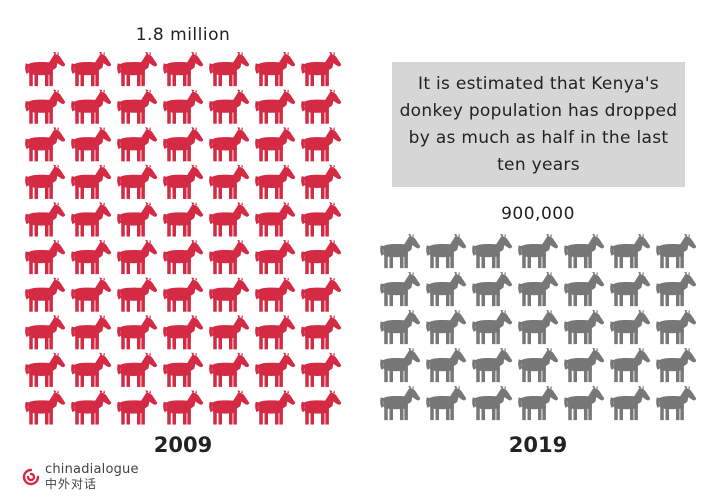 Image resolution: width=719 pixels, height=500 pixels. I want to click on brand-logo: chinadialogue 中外对话, so click(80, 477).